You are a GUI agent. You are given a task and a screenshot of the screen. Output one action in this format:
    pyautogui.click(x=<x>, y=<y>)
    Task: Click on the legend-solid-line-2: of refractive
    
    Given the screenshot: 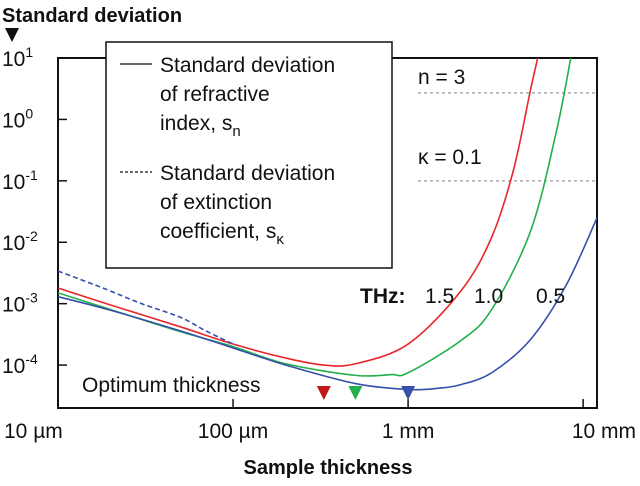 What is the action you would take?
    pyautogui.click(x=215, y=94)
    